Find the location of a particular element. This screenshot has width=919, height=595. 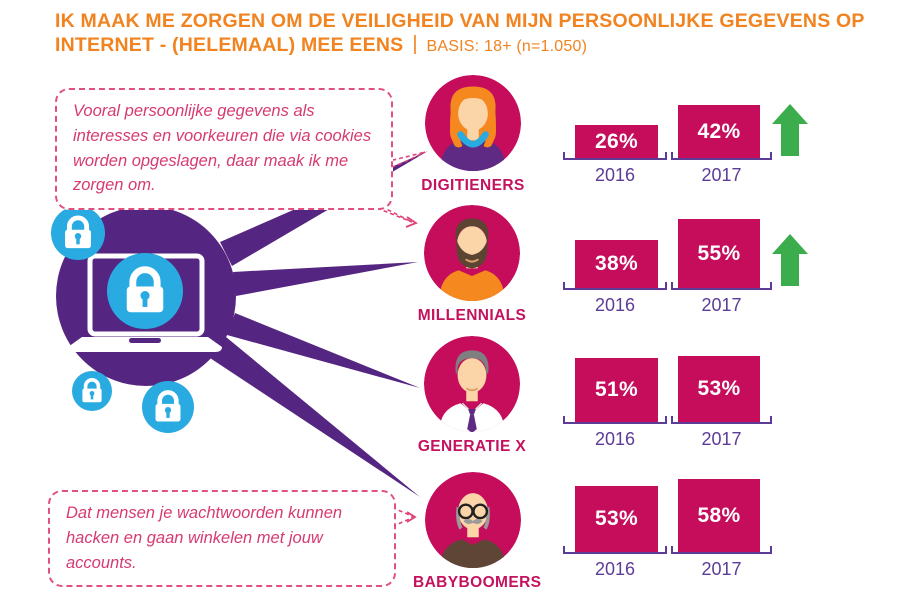

title-line-2: INTERNET - (HELEMAAL) MEE EENS is located at coordinates (229, 44).